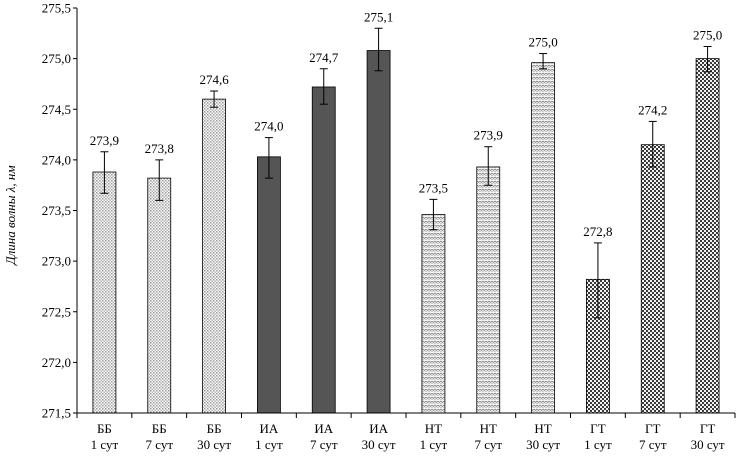 Image resolution: width=744 pixels, height=456 pixels. I want to click on data-label: 274,2, so click(652, 109).